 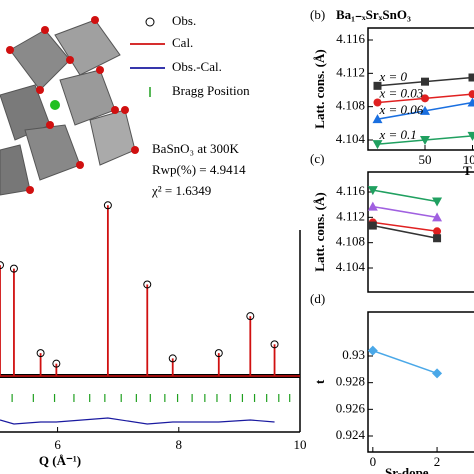 What do you see at coordinates (393, 76) in the screenshot?
I see `series-label: x = 0` at bounding box center [393, 76].